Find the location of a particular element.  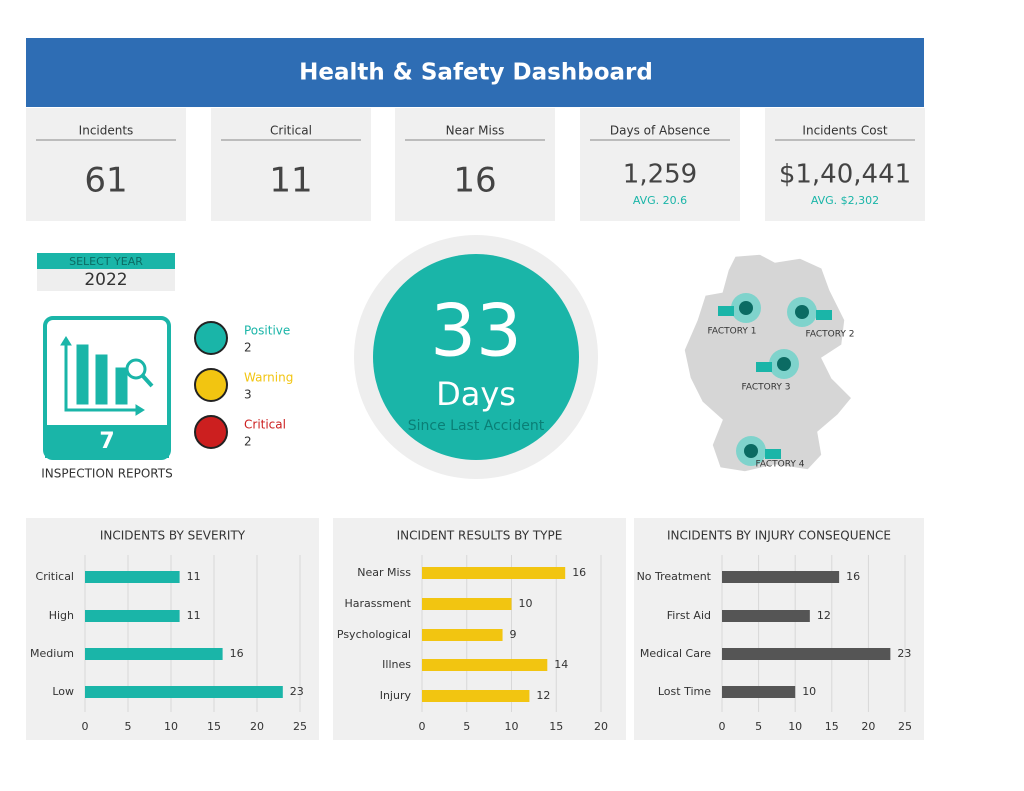

kpi-sub: AVG. 20.6 is located at coordinates (660, 200).